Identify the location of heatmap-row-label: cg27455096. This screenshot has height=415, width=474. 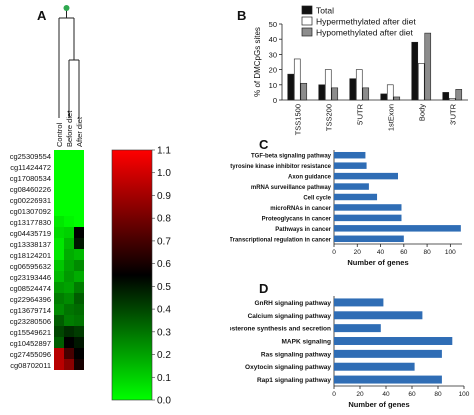
(30, 354).